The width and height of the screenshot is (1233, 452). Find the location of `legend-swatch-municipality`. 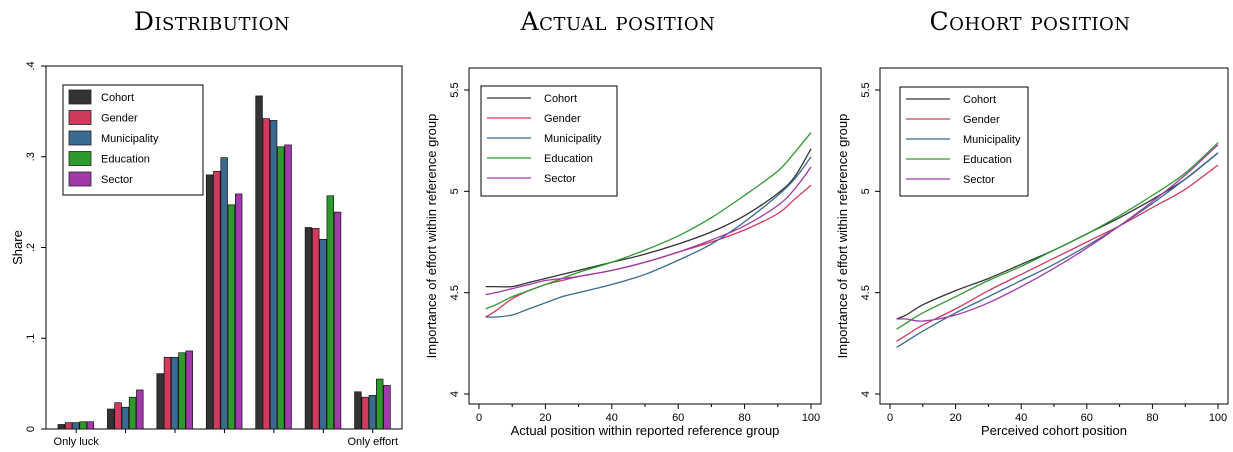

legend-swatch-municipality is located at coordinates (80, 138).